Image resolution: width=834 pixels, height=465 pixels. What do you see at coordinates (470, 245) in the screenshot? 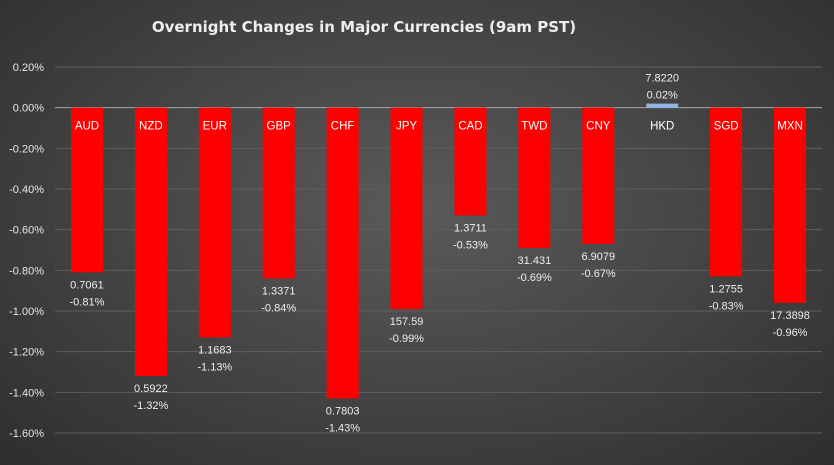
I see `percent-label: -0.53%` at bounding box center [470, 245].